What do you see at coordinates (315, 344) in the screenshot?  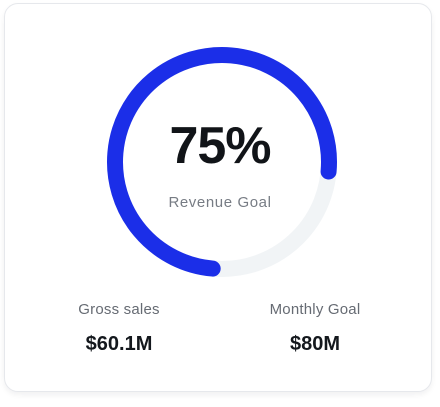 I see `monthly-goal-value: $80M` at bounding box center [315, 344].